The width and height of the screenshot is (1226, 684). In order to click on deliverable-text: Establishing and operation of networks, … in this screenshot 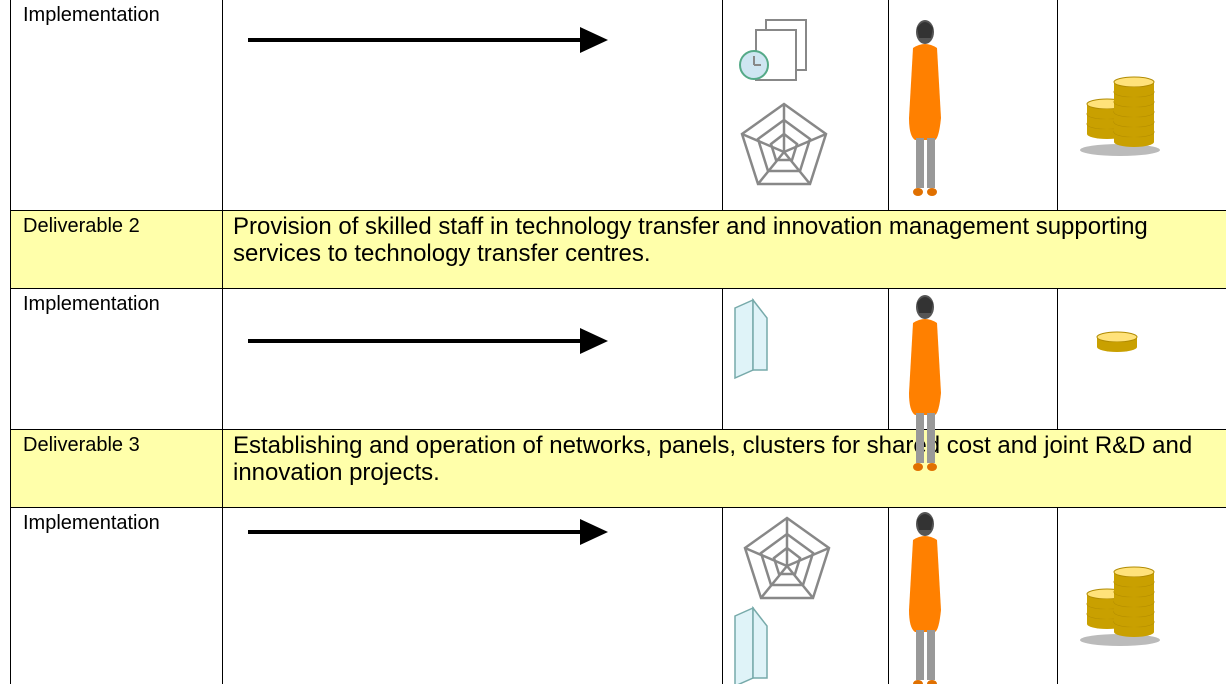, I will do `click(724, 468)`.